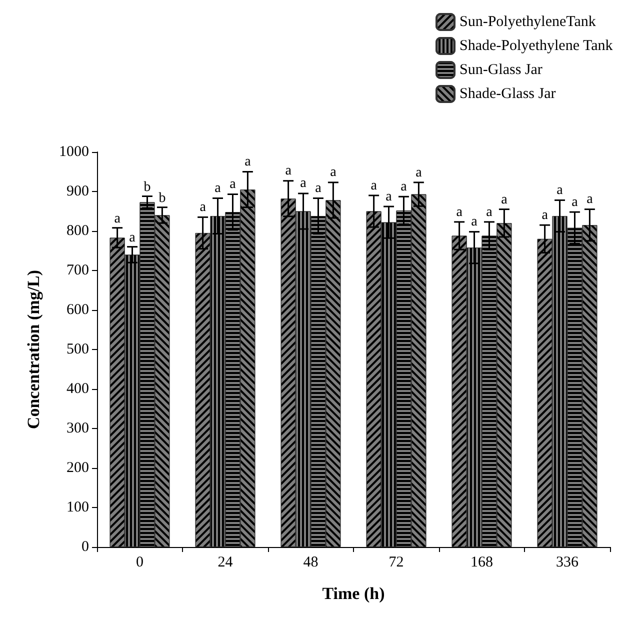  What do you see at coordinates (77, 350) in the screenshot?
I see `y-tick-label: 500` at bounding box center [77, 350].